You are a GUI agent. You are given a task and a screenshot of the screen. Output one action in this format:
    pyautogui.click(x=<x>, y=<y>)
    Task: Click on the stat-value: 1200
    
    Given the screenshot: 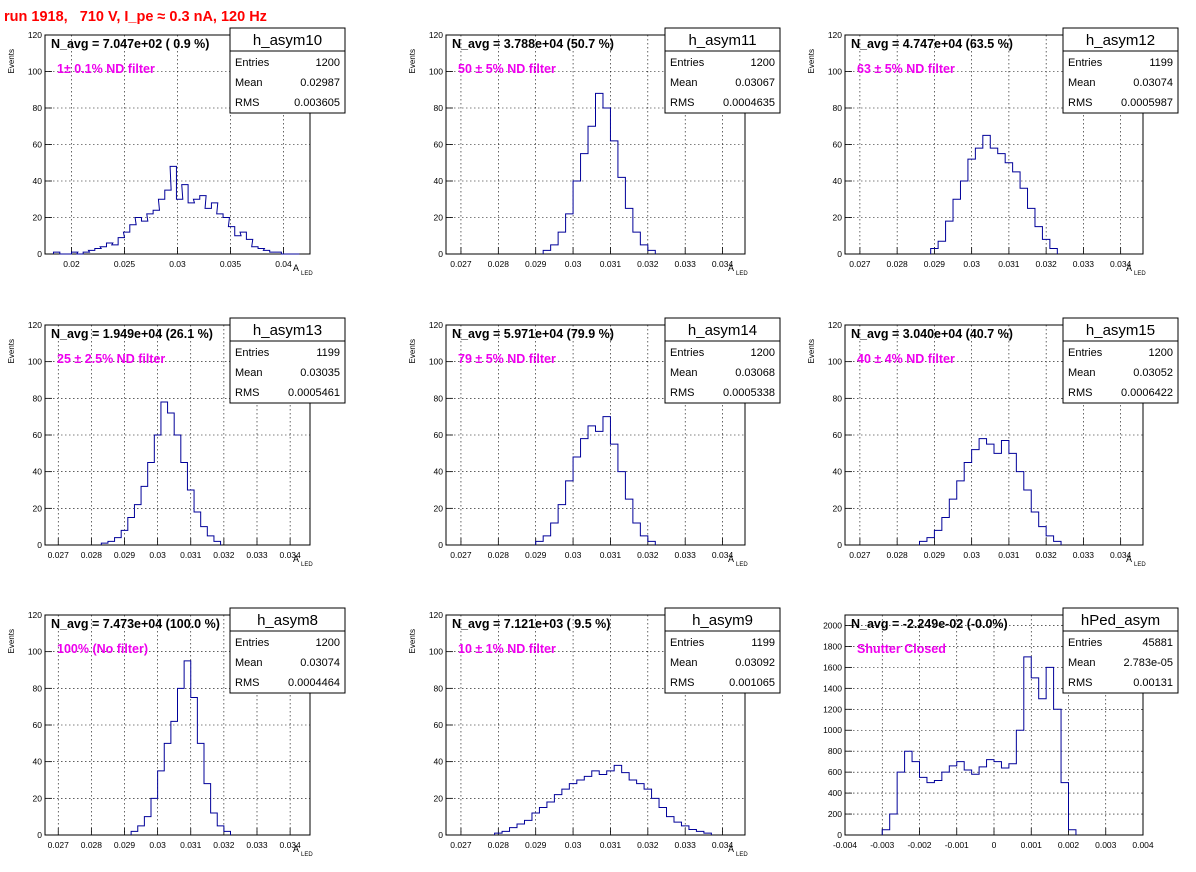 What is the action you would take?
    pyautogui.click(x=1161, y=353)
    